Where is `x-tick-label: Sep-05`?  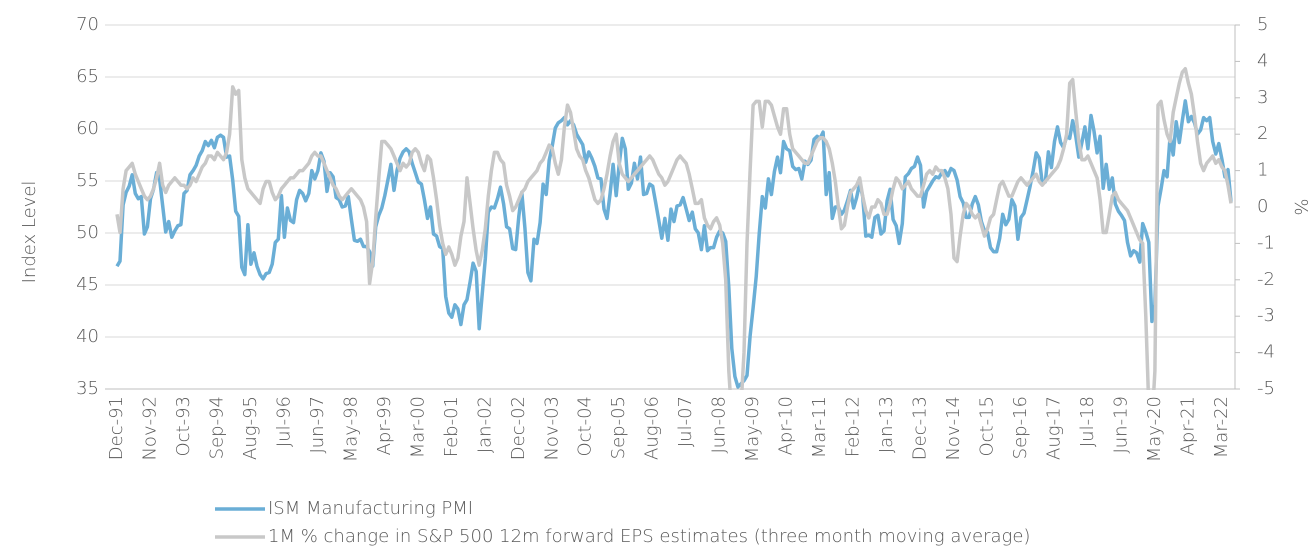 x-tick-label: Sep-05 is located at coordinates (618, 427).